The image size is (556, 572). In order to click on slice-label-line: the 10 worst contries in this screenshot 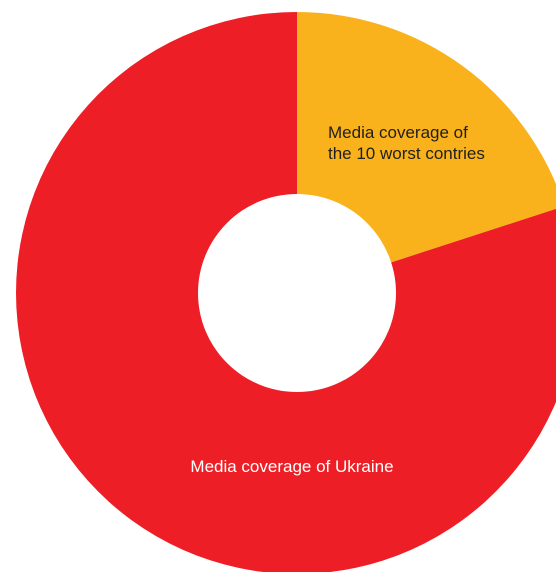, I will do `click(406, 153)`.